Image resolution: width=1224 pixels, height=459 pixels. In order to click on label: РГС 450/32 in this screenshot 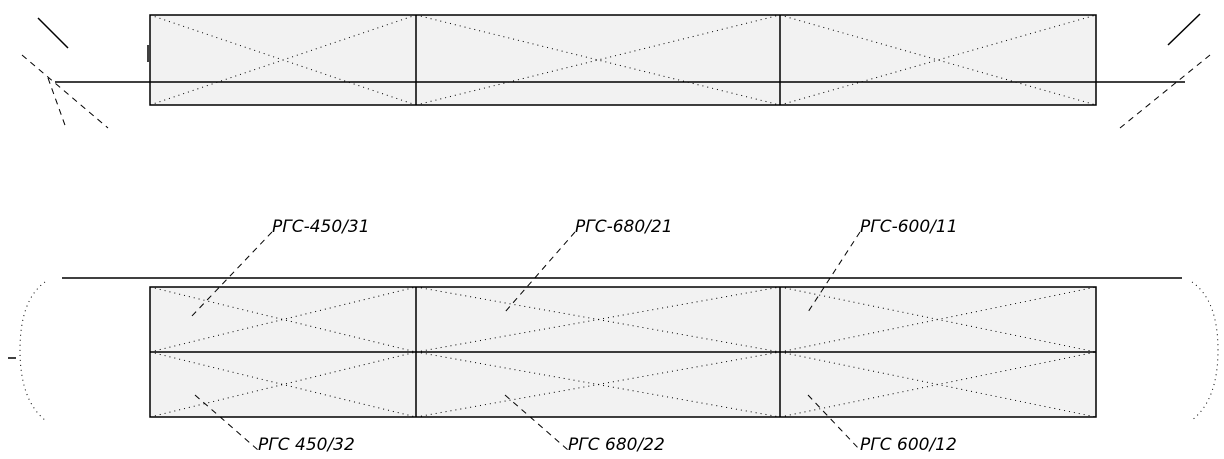, I will do `click(306, 445)`.